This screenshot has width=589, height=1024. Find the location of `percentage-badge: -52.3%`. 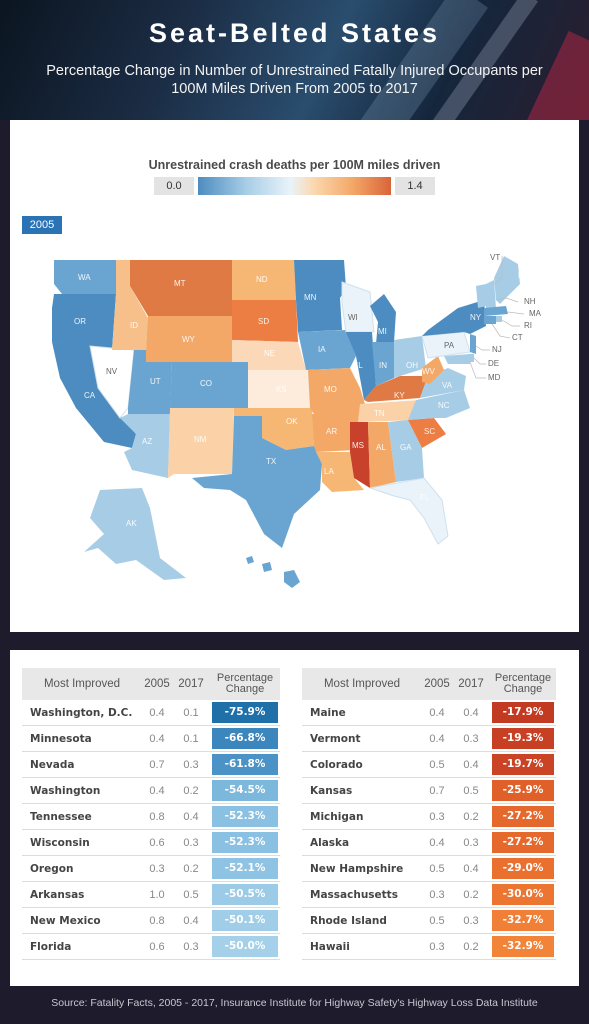

percentage-badge: -52.3% is located at coordinates (245, 842).